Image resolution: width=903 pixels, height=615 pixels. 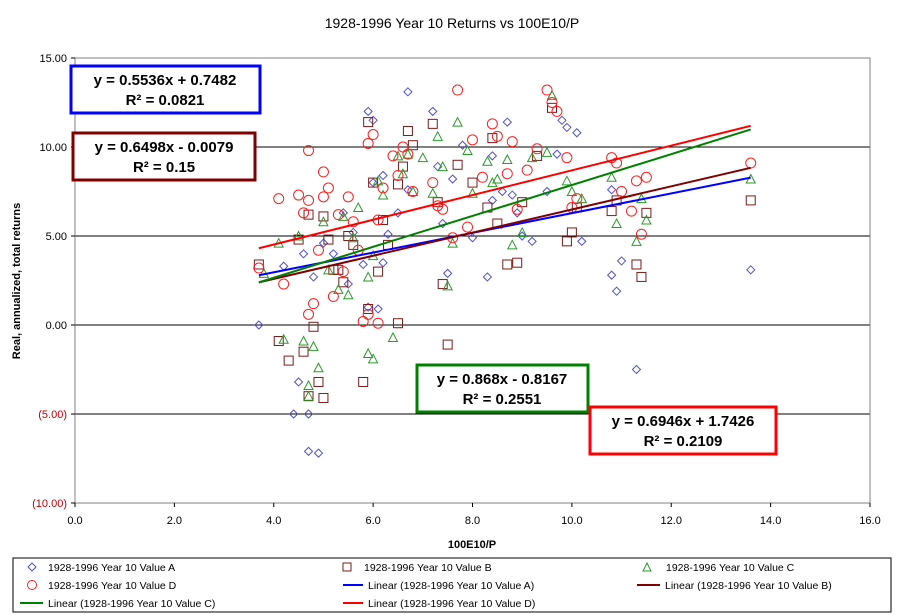 What do you see at coordinates (372, 521) in the screenshot?
I see `x-tick-label: 6.0` at bounding box center [372, 521].